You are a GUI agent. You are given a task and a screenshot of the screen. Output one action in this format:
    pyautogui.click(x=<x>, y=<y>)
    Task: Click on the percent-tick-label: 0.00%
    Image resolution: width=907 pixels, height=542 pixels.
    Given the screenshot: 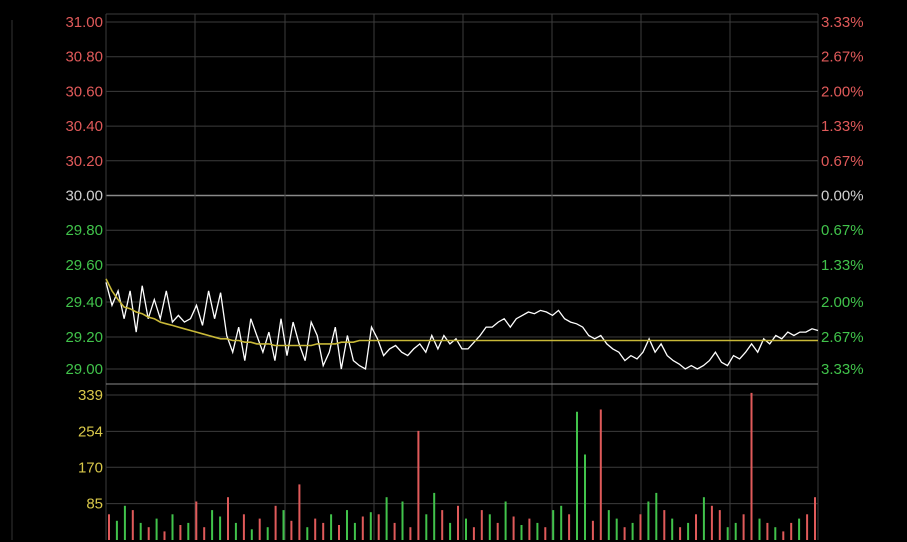 What is the action you would take?
    pyautogui.click(x=842, y=196)
    